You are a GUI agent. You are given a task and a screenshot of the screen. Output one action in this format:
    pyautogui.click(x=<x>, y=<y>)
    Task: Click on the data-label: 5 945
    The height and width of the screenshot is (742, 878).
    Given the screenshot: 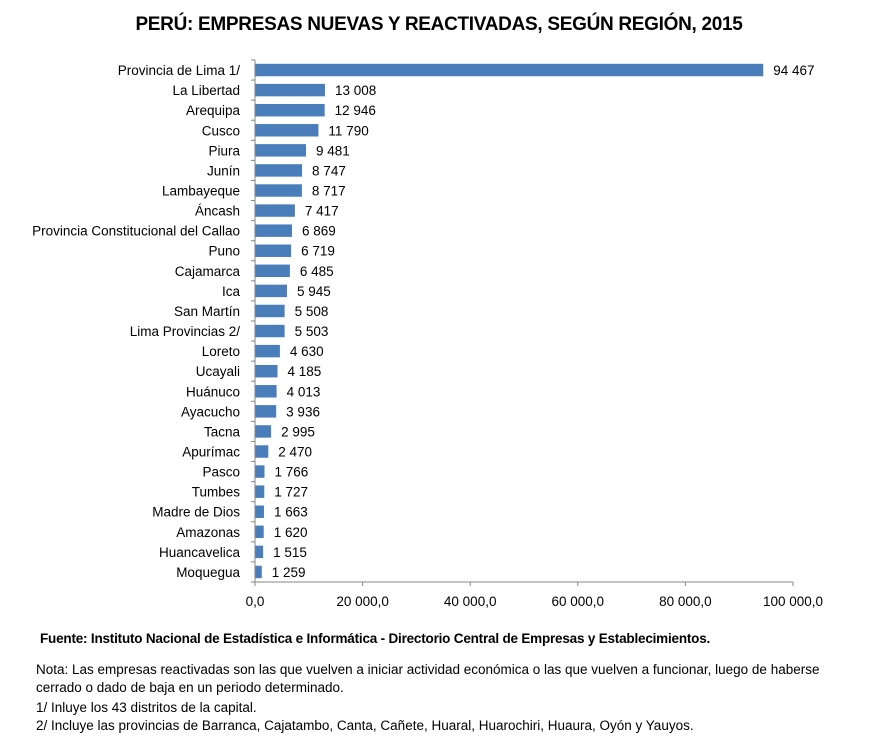 What is the action you would take?
    pyautogui.click(x=314, y=291)
    